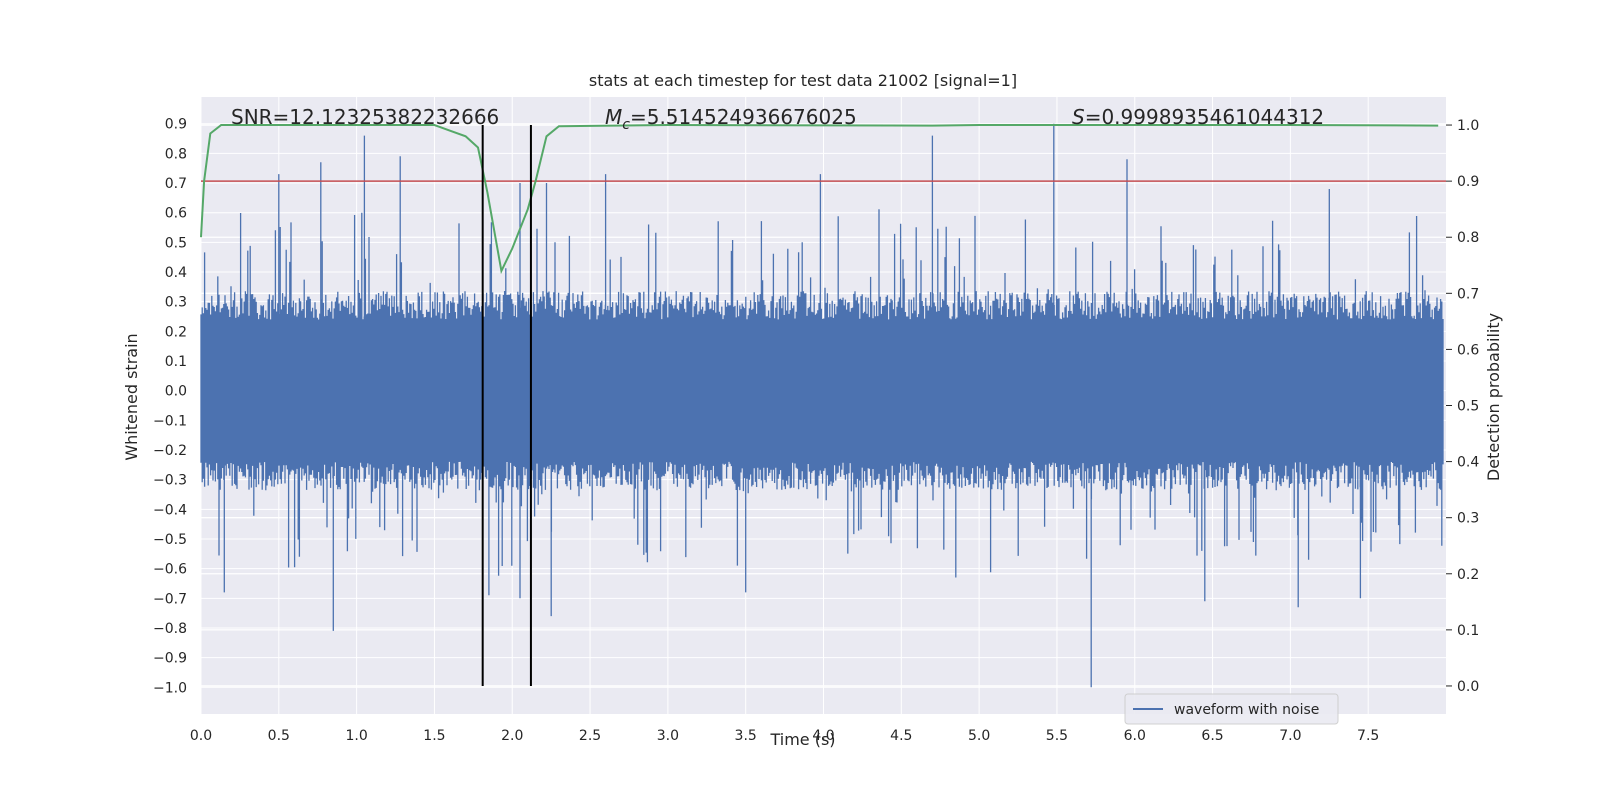  Describe the element at coordinates (176, 303) in the screenshot. I see `left-tick-label: 0.3` at that location.